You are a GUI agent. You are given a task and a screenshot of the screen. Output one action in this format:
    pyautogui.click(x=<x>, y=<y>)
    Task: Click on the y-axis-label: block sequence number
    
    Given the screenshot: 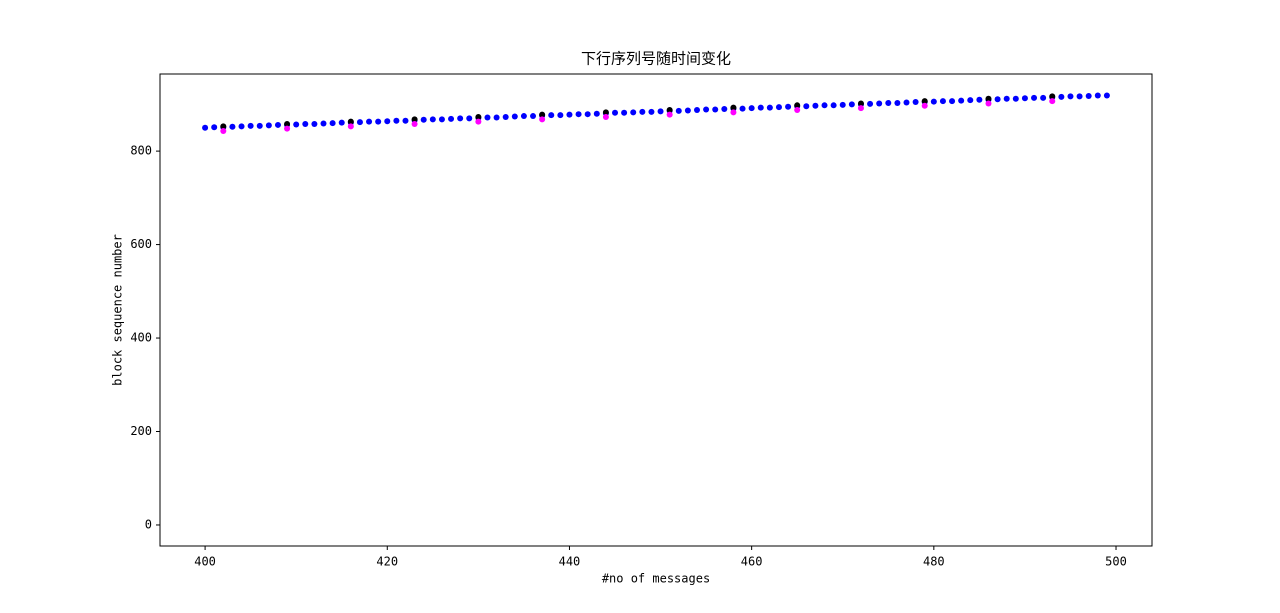 What is the action you would take?
    pyautogui.click(x=118, y=310)
    